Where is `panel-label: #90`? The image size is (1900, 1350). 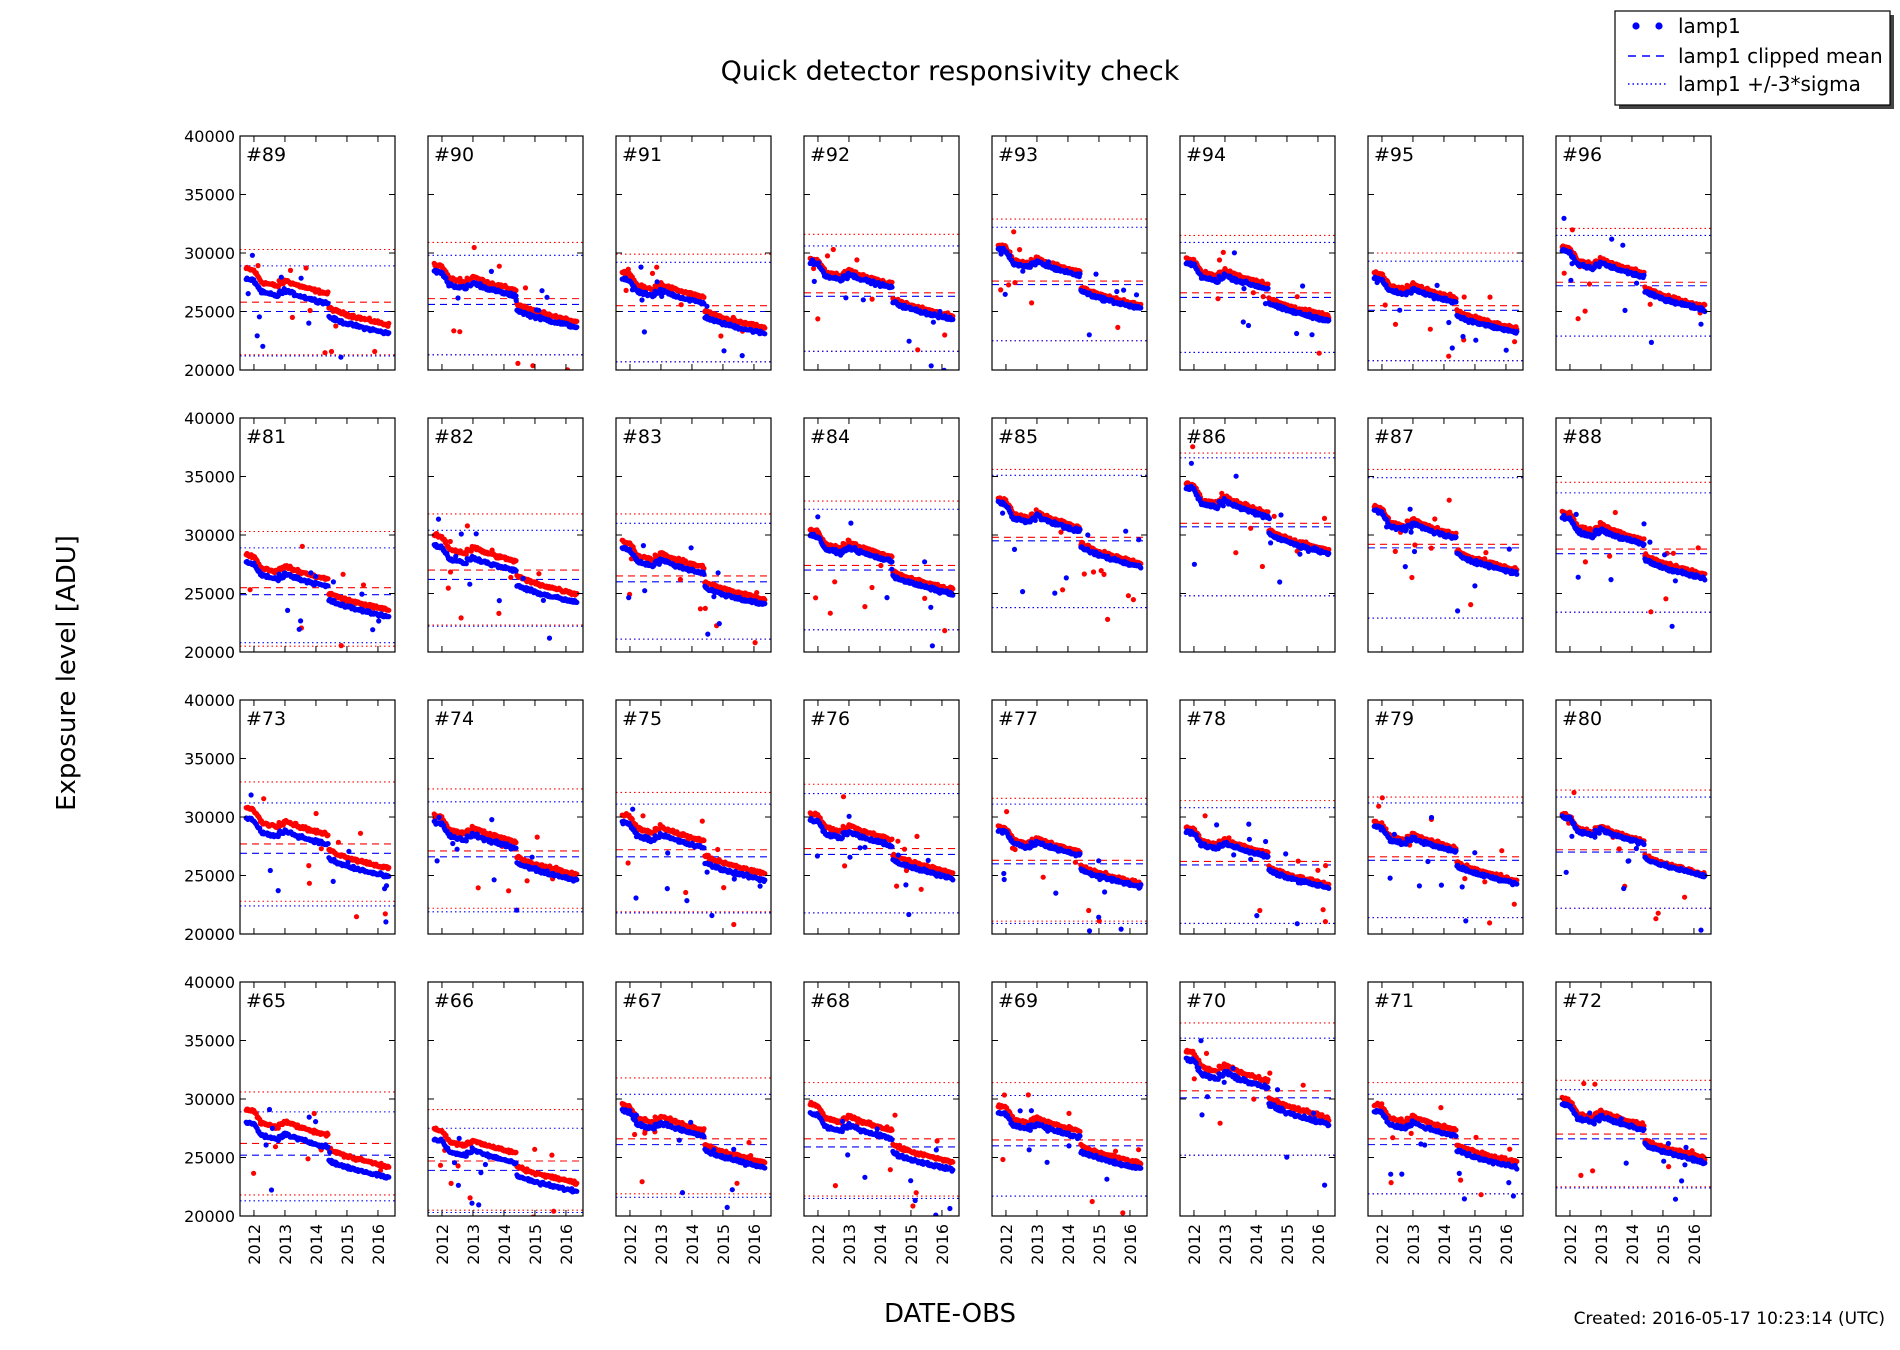
panel-label: #90 is located at coordinates (454, 155).